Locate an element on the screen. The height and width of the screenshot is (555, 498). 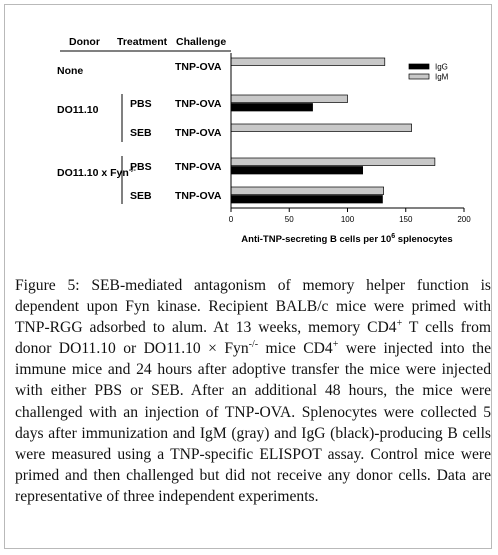
legend-swatch-igm is located at coordinates (419, 76).